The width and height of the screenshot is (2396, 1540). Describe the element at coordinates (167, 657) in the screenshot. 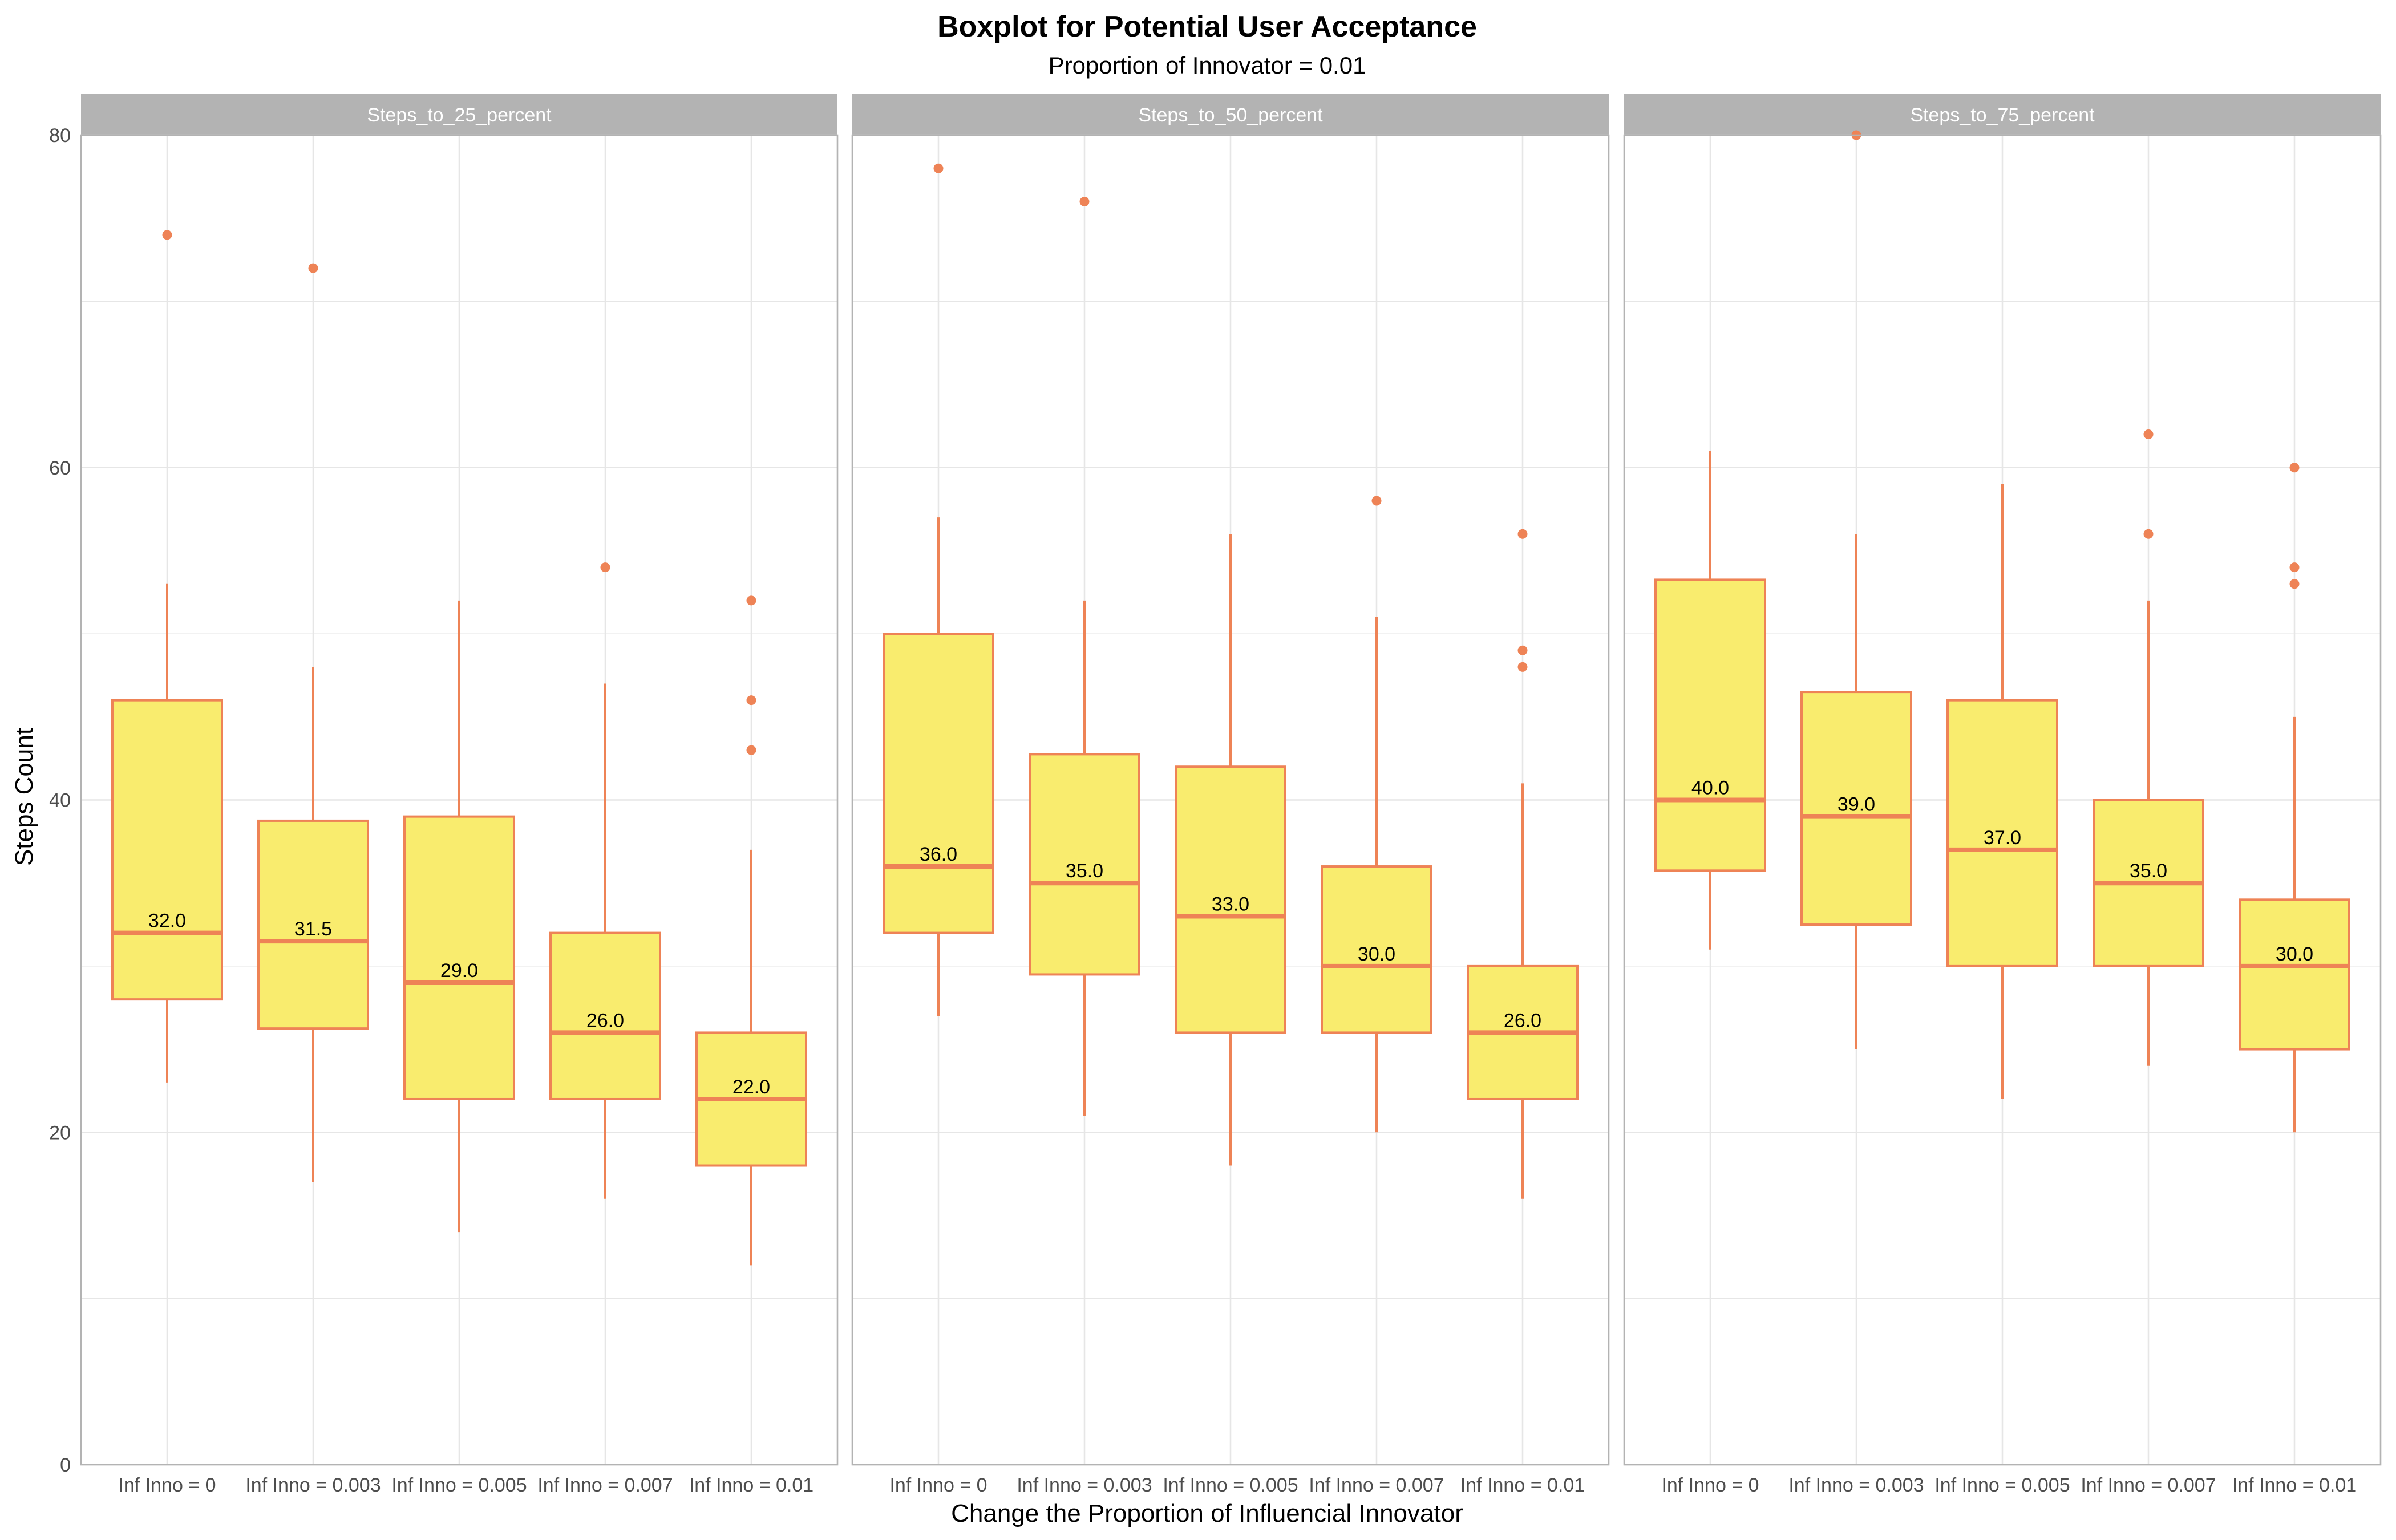

I see `box-1: 32.0` at that location.